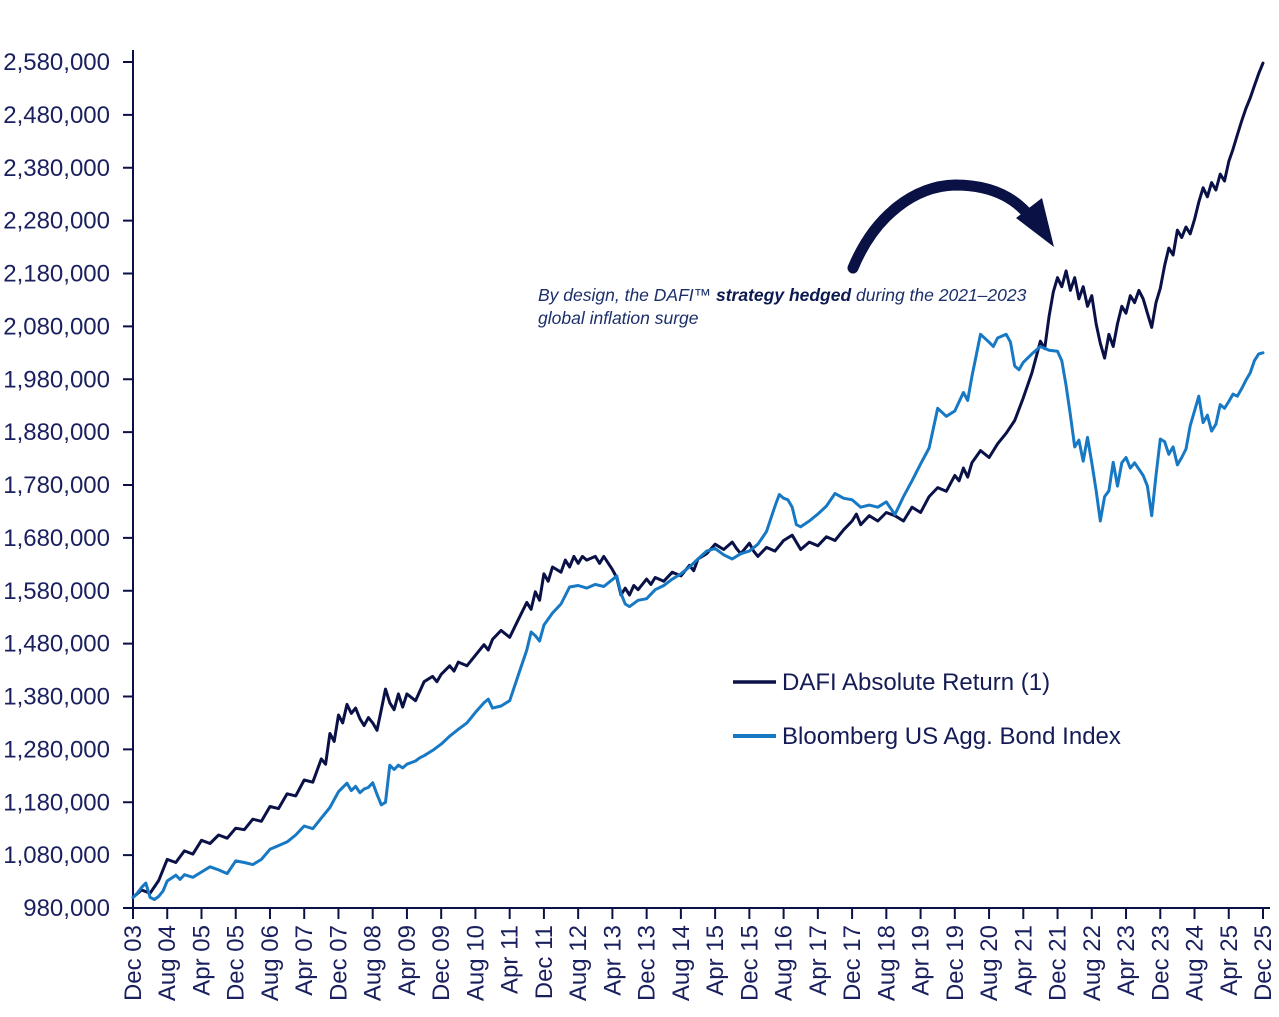 The height and width of the screenshot is (1017, 1279). I want to click on annotation-arrowhead-icon, so click(1035, 222).